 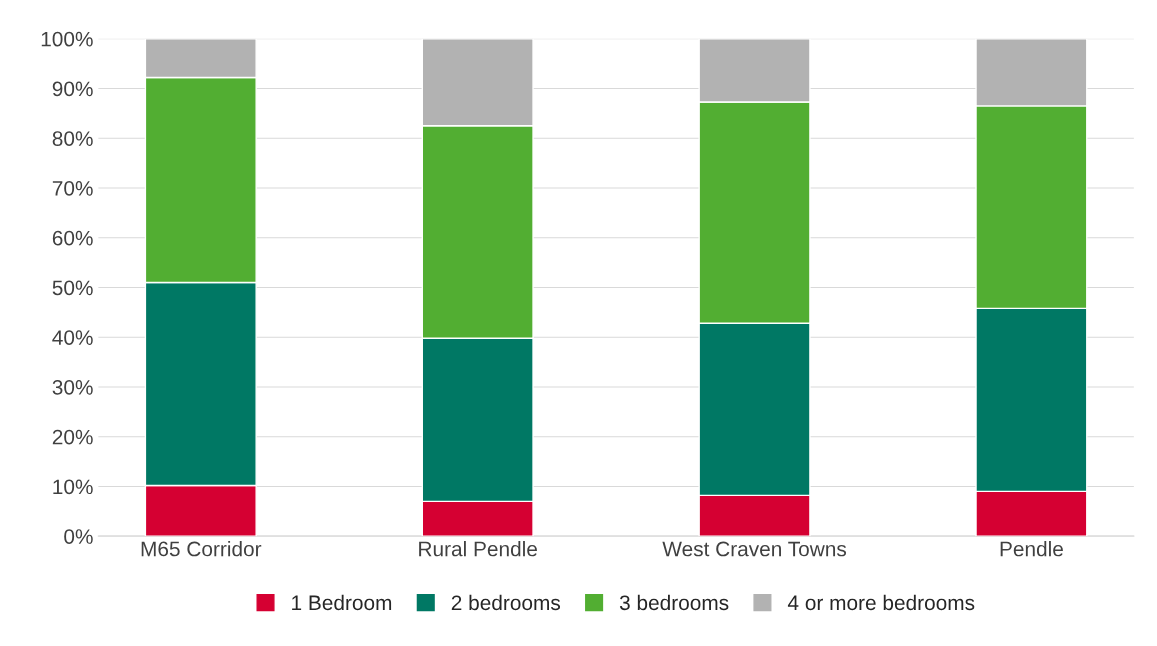 What do you see at coordinates (72, 238) in the screenshot?
I see `y-tick-label: 60%` at bounding box center [72, 238].